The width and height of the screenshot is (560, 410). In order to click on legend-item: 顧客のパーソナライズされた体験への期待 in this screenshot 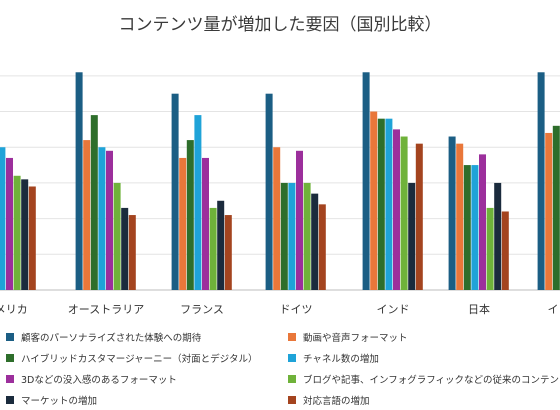, I will do `click(103, 337)`.